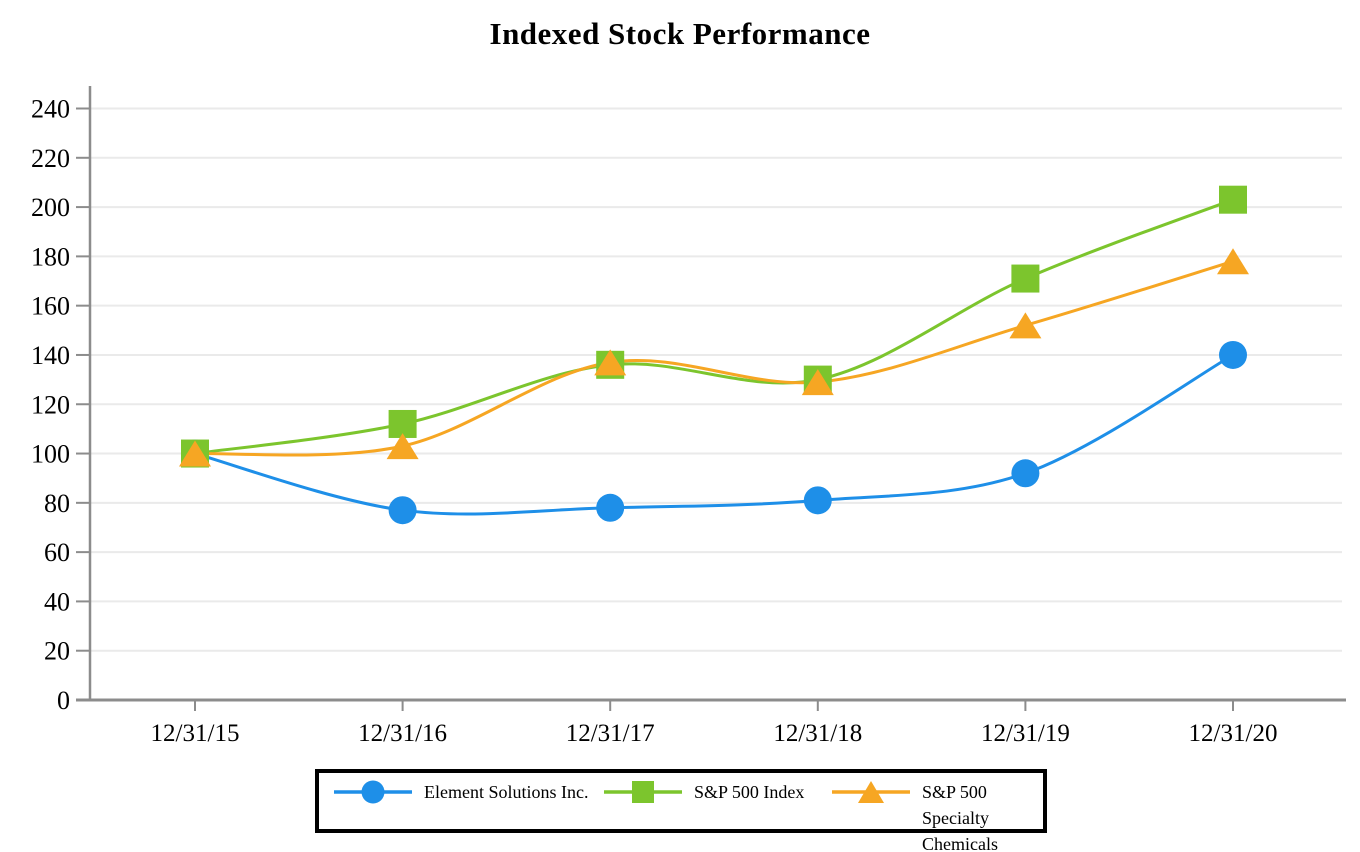  What do you see at coordinates (50, 306) in the screenshot?
I see `y-tick-label: 160` at bounding box center [50, 306].